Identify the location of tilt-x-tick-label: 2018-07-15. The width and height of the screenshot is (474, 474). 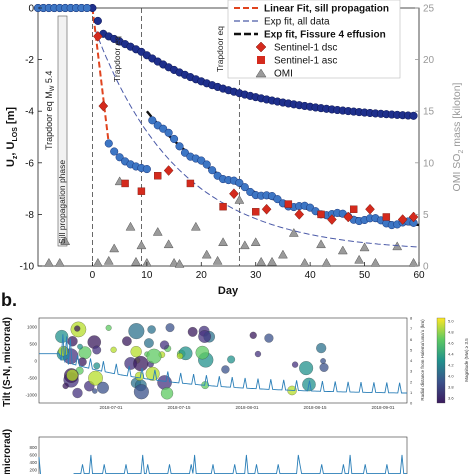
(179, 407).